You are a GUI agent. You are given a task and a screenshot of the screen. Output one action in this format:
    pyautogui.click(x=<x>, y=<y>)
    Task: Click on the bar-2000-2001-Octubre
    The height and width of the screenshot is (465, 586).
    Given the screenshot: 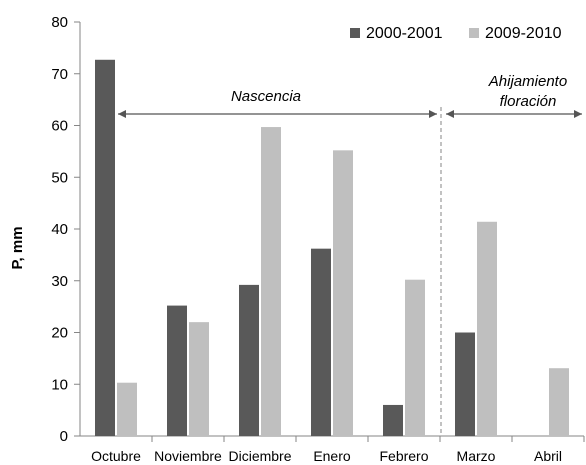 What is the action you would take?
    pyautogui.click(x=105, y=248)
    